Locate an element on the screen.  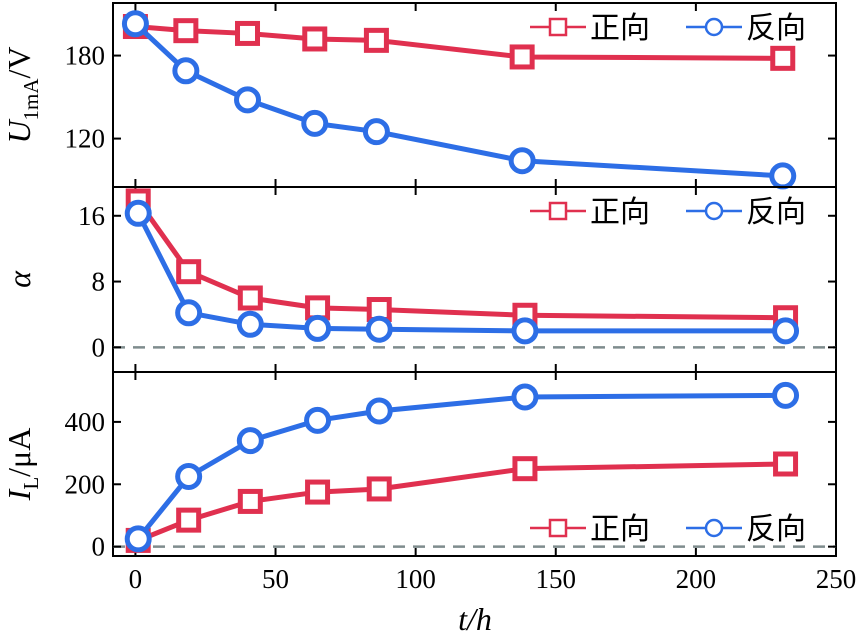
y-axis-title-sub: 1mA is located at coordinates (31, 99).